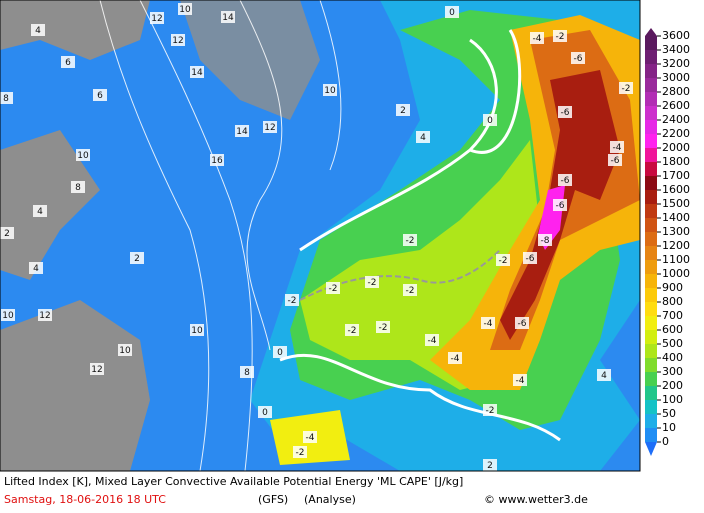  Describe the element at coordinates (665, 441) in the screenshot. I see `legend-label: 0` at that location.